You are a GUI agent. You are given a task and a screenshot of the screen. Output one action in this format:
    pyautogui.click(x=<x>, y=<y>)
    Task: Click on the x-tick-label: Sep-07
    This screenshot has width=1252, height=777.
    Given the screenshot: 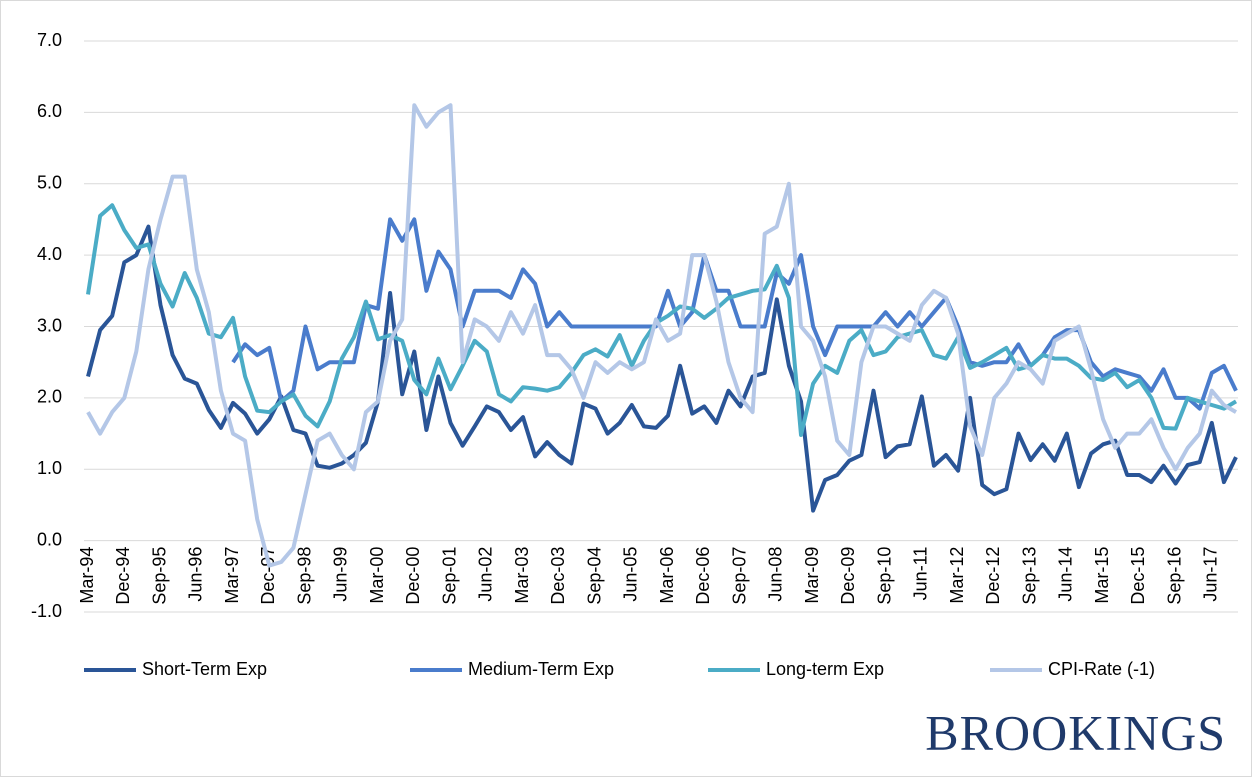 What is the action you would take?
    pyautogui.click(x=739, y=576)
    